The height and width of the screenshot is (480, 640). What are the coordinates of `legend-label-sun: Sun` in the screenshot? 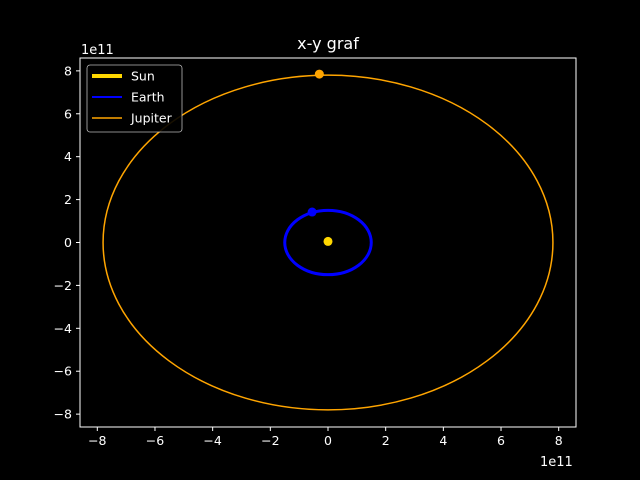 It's located at (143, 76).